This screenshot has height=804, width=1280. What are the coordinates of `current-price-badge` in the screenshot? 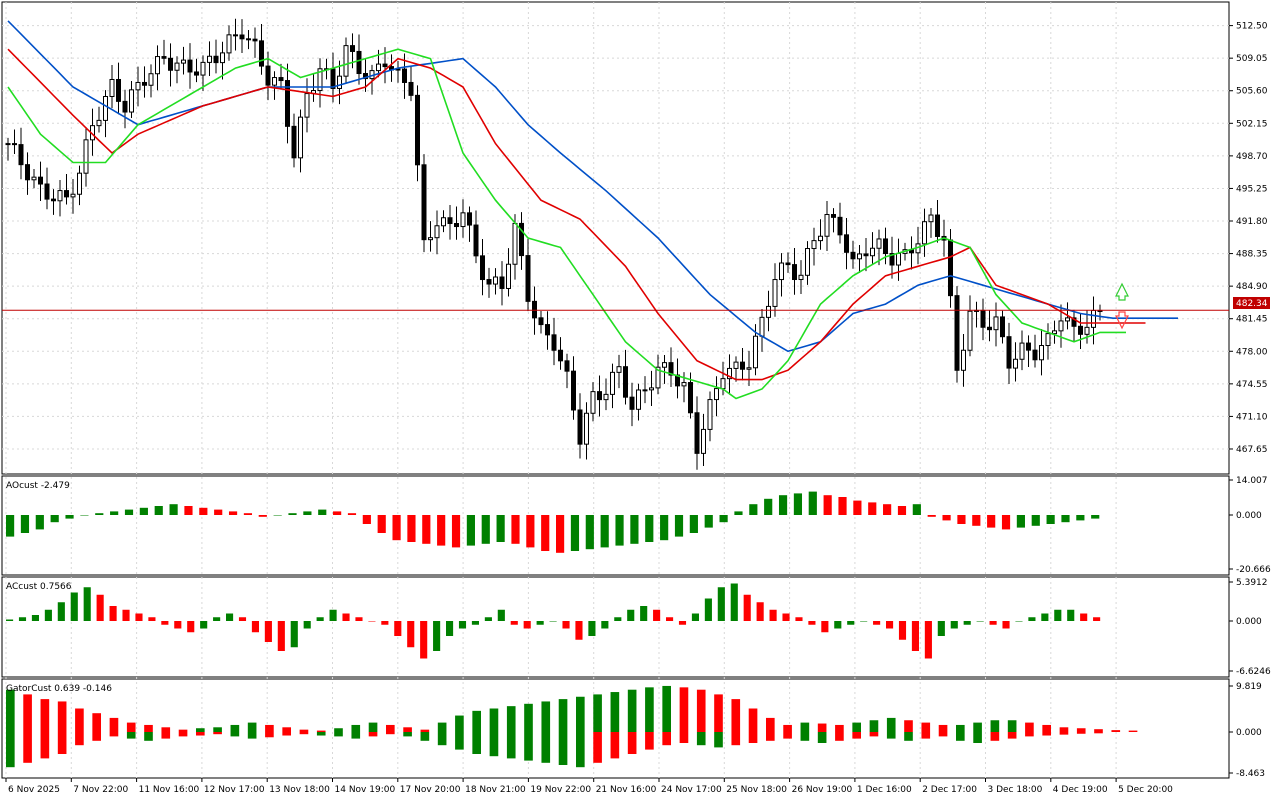 It's located at (1251, 303).